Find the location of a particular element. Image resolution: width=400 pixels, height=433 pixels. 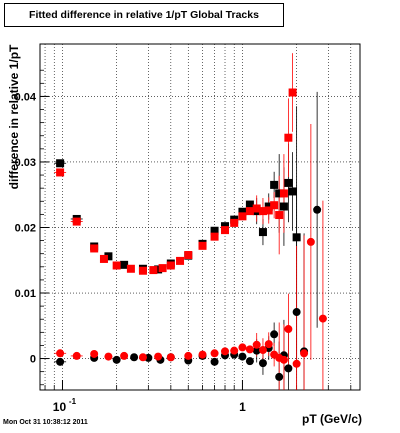

timestamp: Mon Oct 31 10:38:12 2011 is located at coordinates (45, 422).